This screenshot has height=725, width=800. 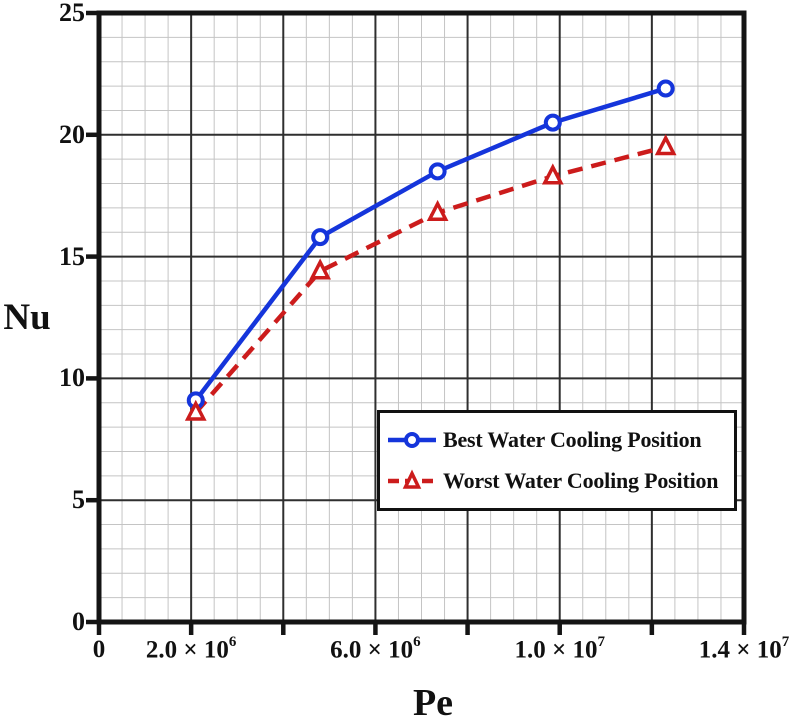 What do you see at coordinates (72, 13) in the screenshot?
I see `y-tick-label-25: 25` at bounding box center [72, 13].